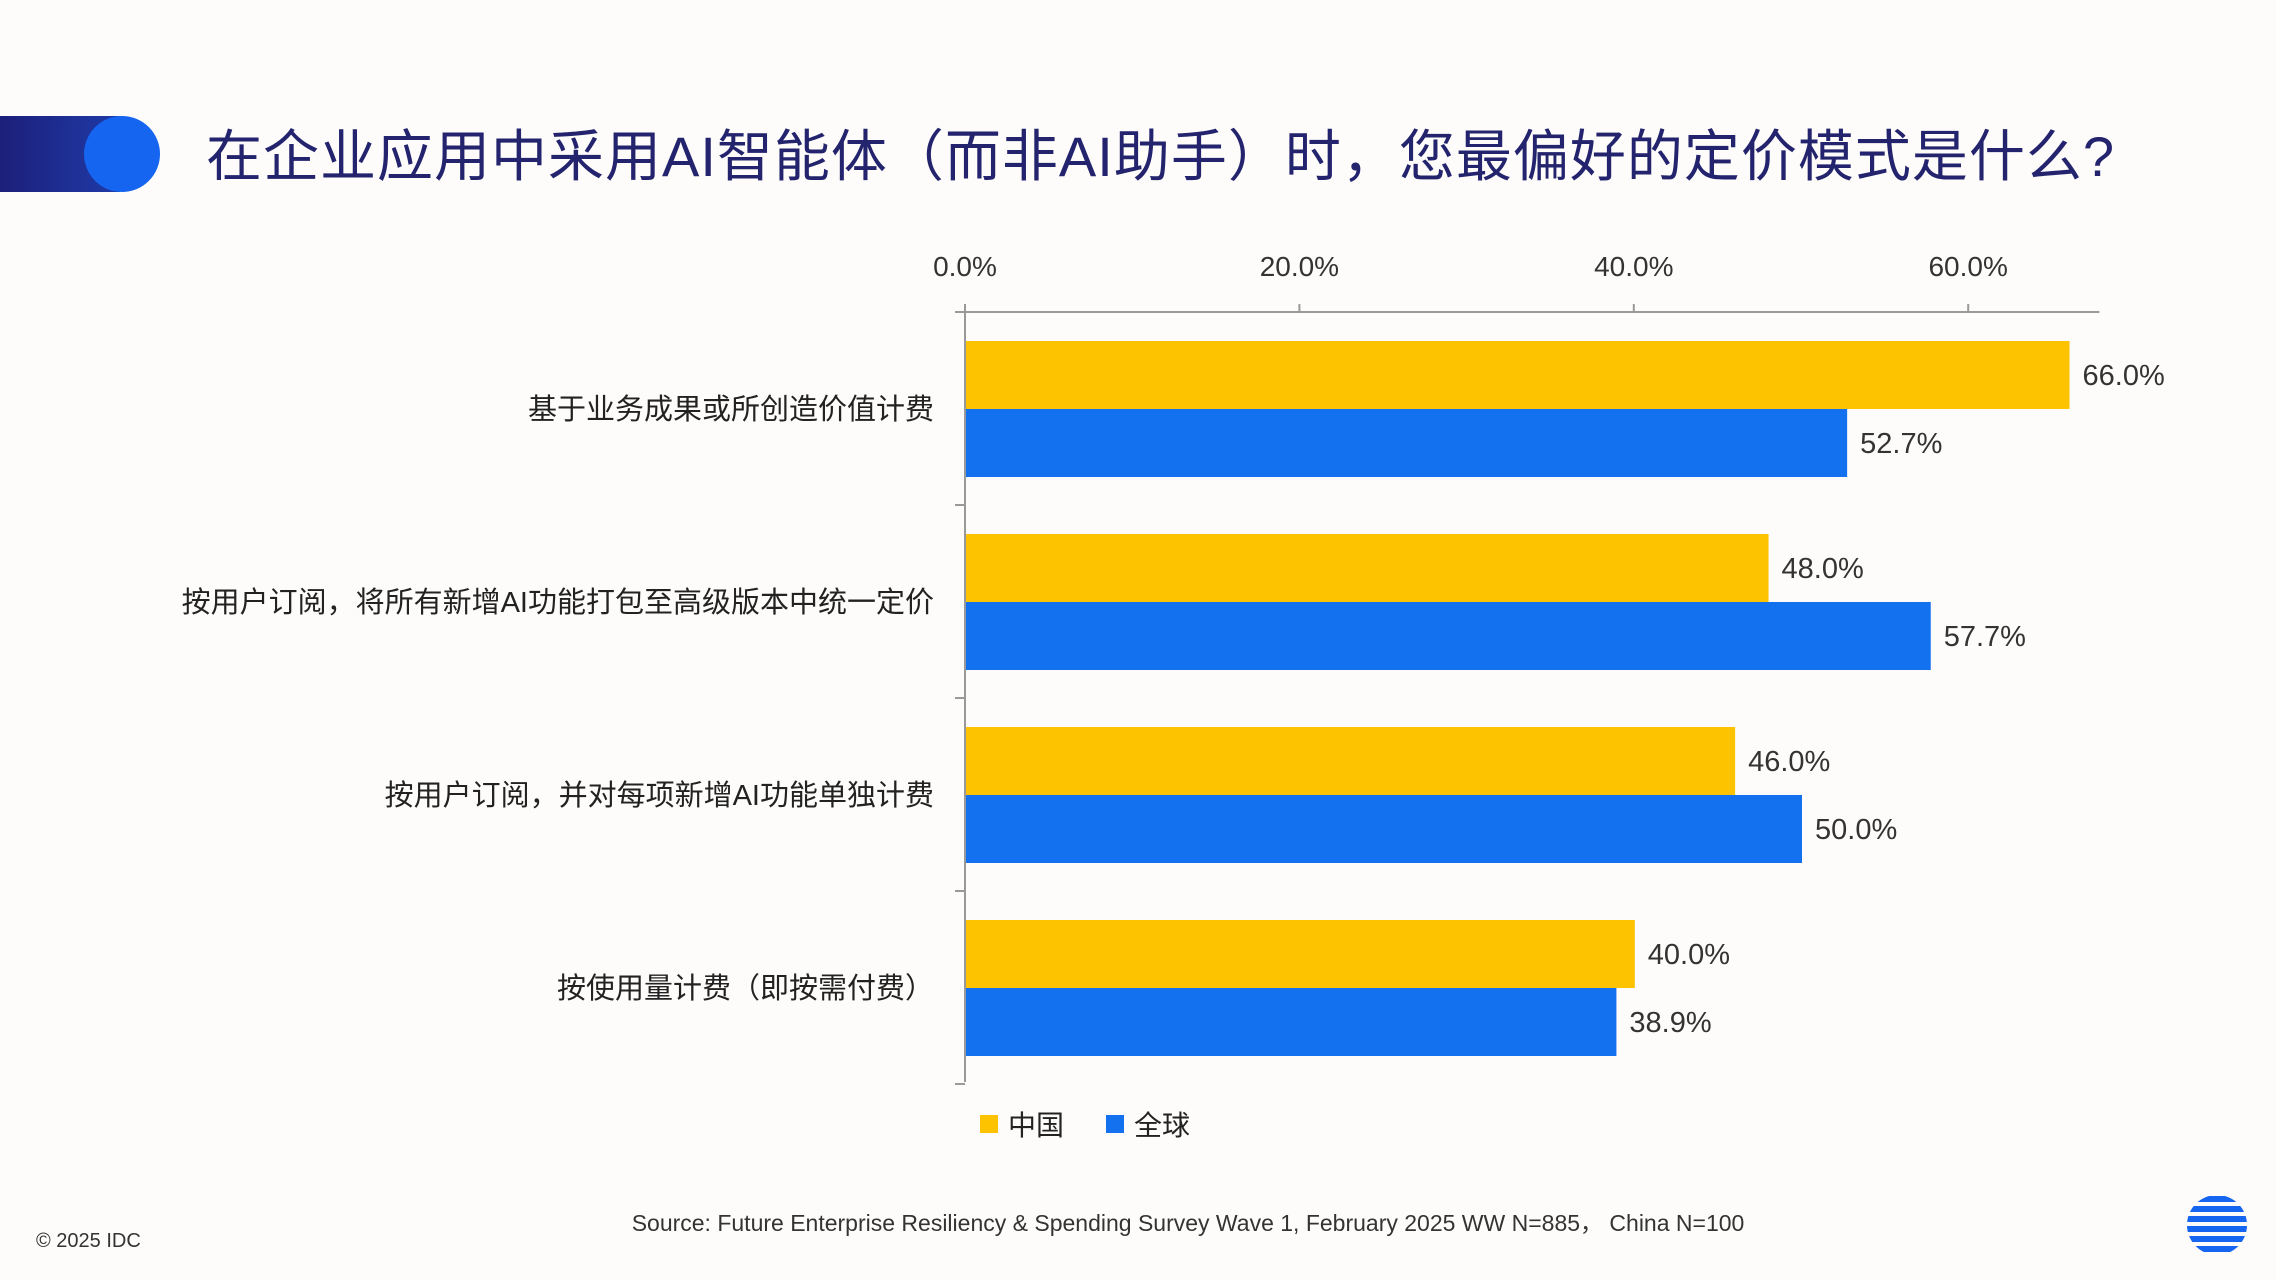 Image resolution: width=2276 pixels, height=1280 pixels. Describe the element at coordinates (1162, 1125) in the screenshot. I see `legend-label-global: 全球` at that location.